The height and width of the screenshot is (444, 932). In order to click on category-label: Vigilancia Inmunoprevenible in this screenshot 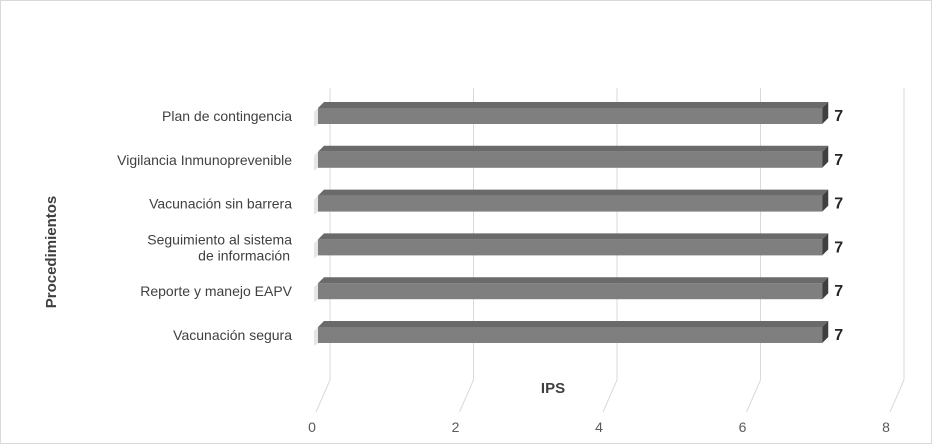, I will do `click(204, 160)`.